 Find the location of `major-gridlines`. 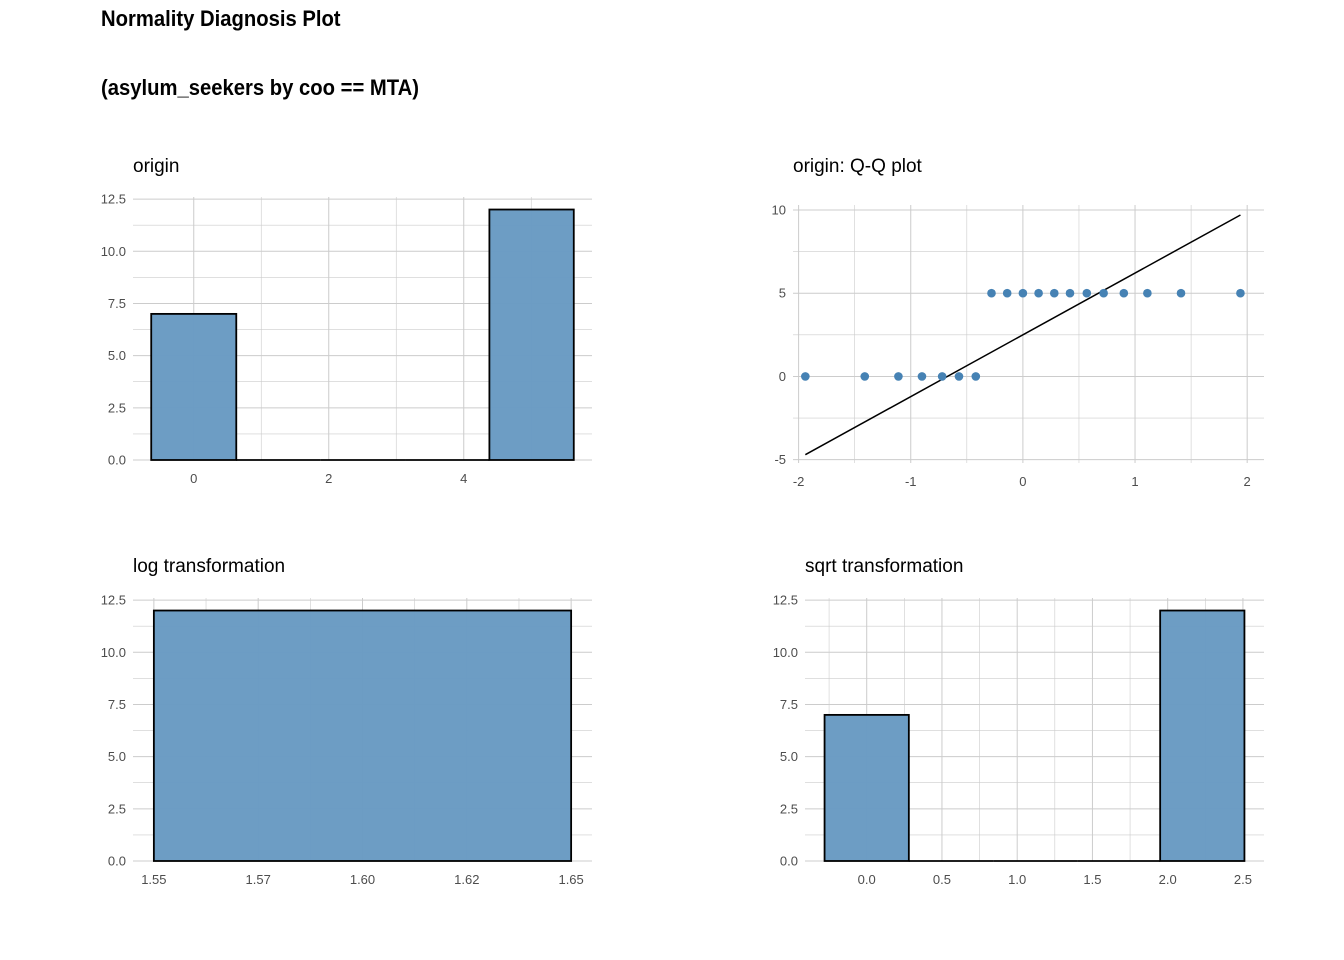

major-gridlines is located at coordinates (1028, 334).